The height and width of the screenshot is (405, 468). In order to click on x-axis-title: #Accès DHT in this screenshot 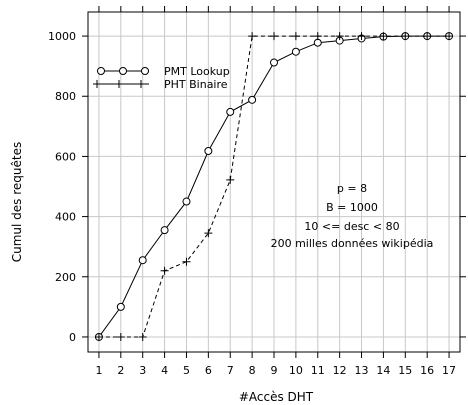, I will do `click(276, 397)`.